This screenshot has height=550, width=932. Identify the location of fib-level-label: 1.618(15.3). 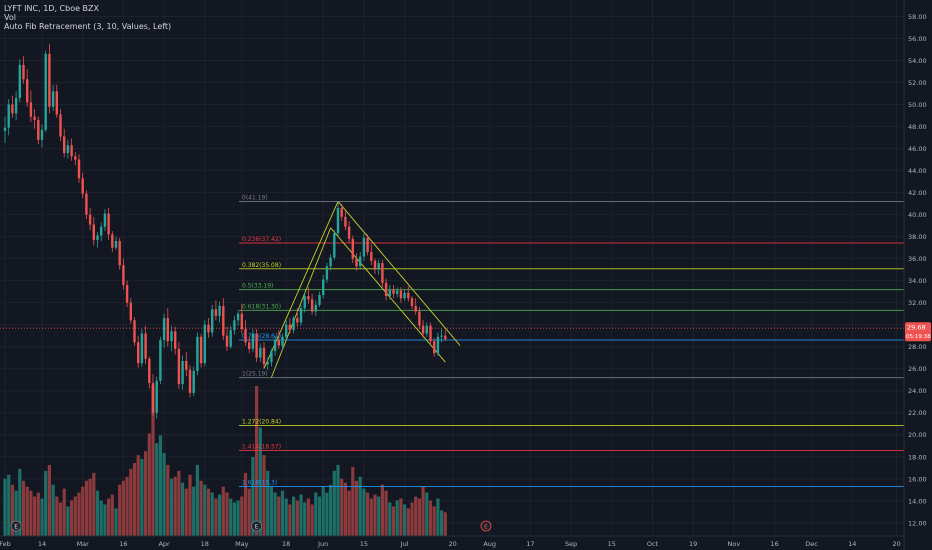
(259, 482).